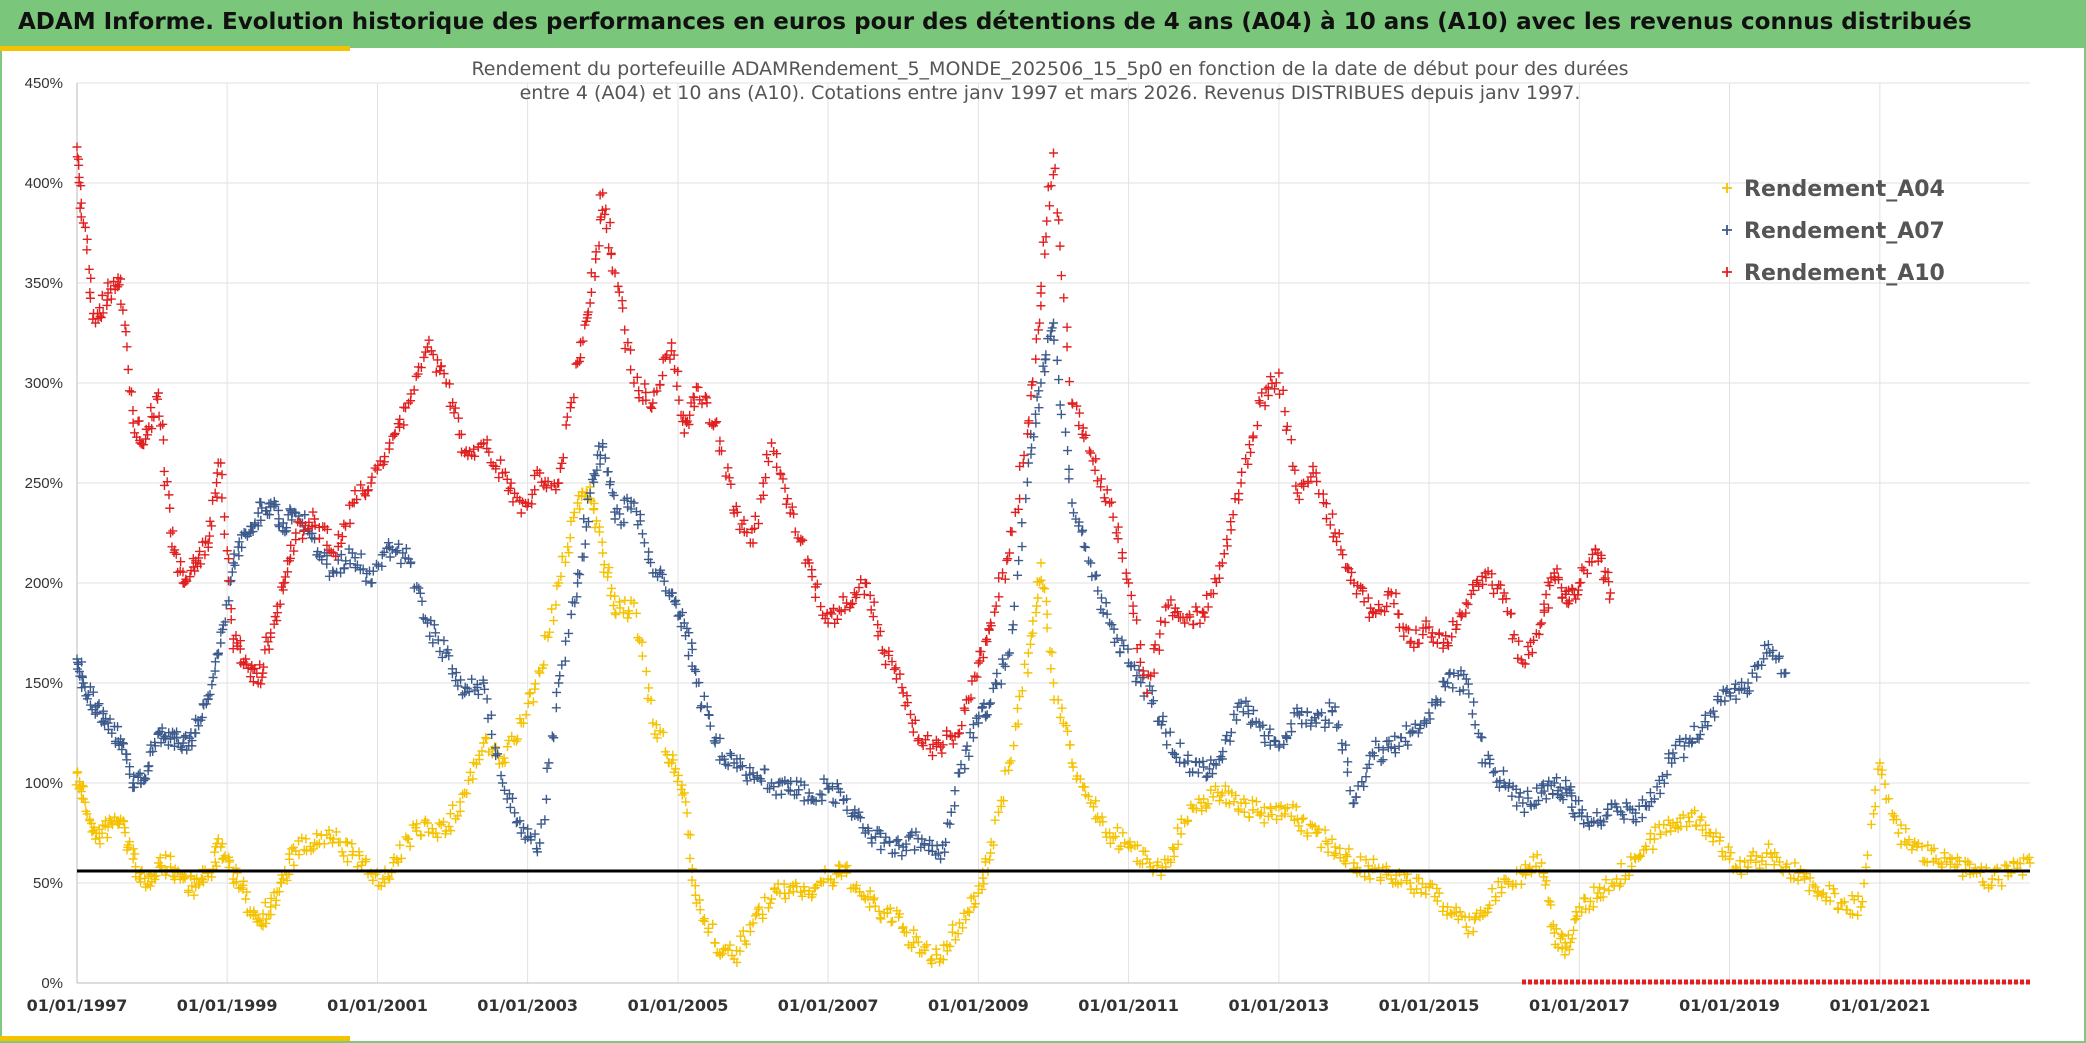  Describe the element at coordinates (1729, 1005) in the screenshot. I see `x-tick-label: 01/01/2019` at that location.